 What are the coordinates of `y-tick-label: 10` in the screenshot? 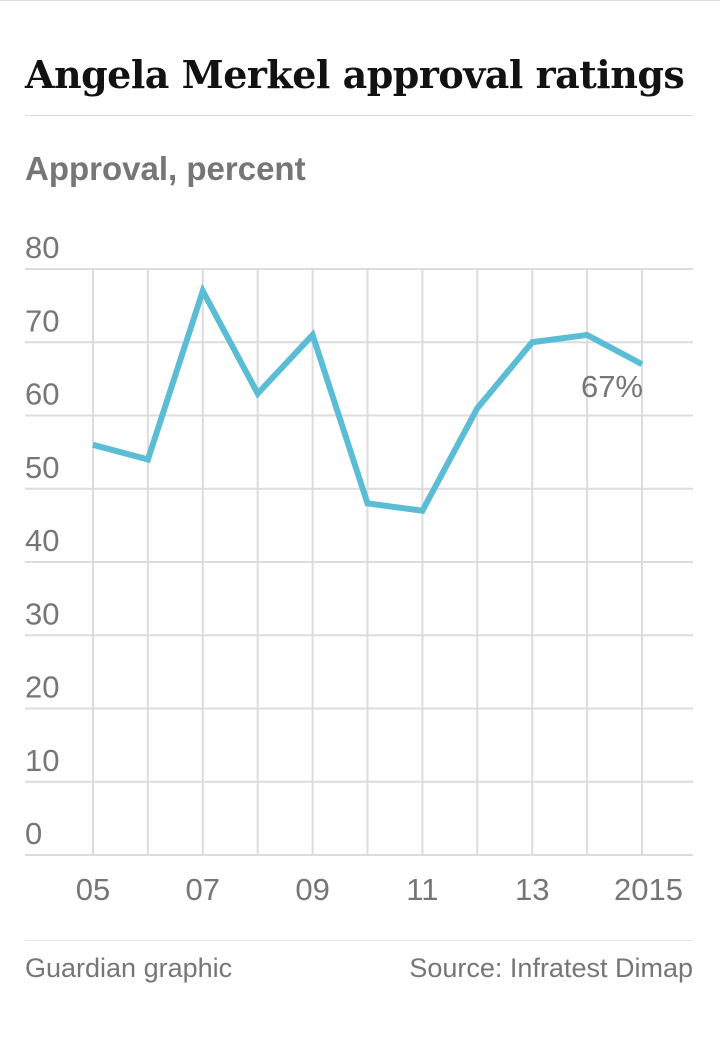 It's located at (42, 760).